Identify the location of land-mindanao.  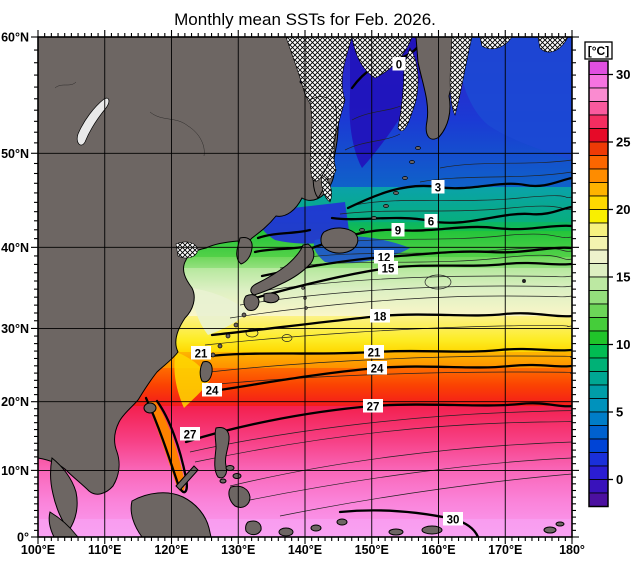
(239, 496).